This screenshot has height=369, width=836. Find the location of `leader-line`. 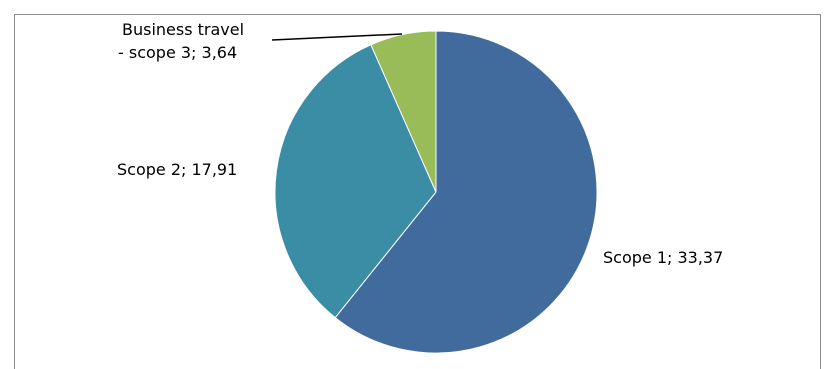

leader-line is located at coordinates (337, 37).